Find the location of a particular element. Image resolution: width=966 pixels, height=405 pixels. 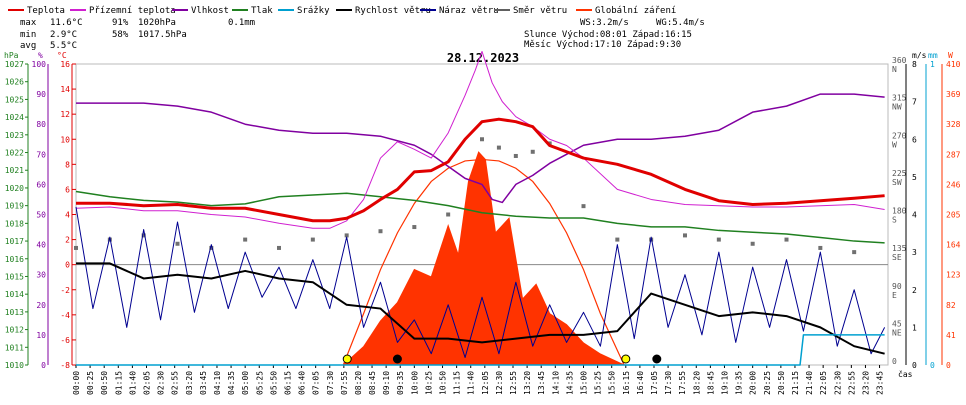

tick-label-dir-5: 225 is located at coordinates (899, 173).